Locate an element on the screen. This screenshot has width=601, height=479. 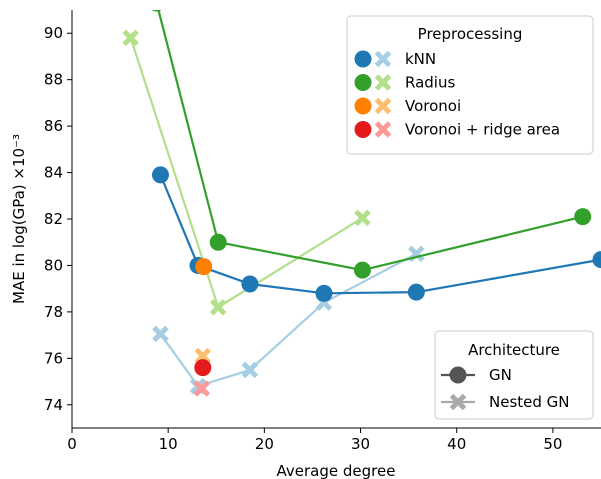
legend-architecture: Architecture GN Nested GN is located at coordinates (514, 375).